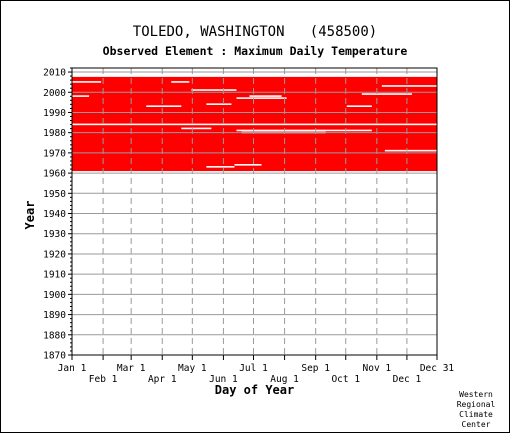  What do you see at coordinates (54, 153) in the screenshot?
I see `y-tick-label: 1970` at bounding box center [54, 153].